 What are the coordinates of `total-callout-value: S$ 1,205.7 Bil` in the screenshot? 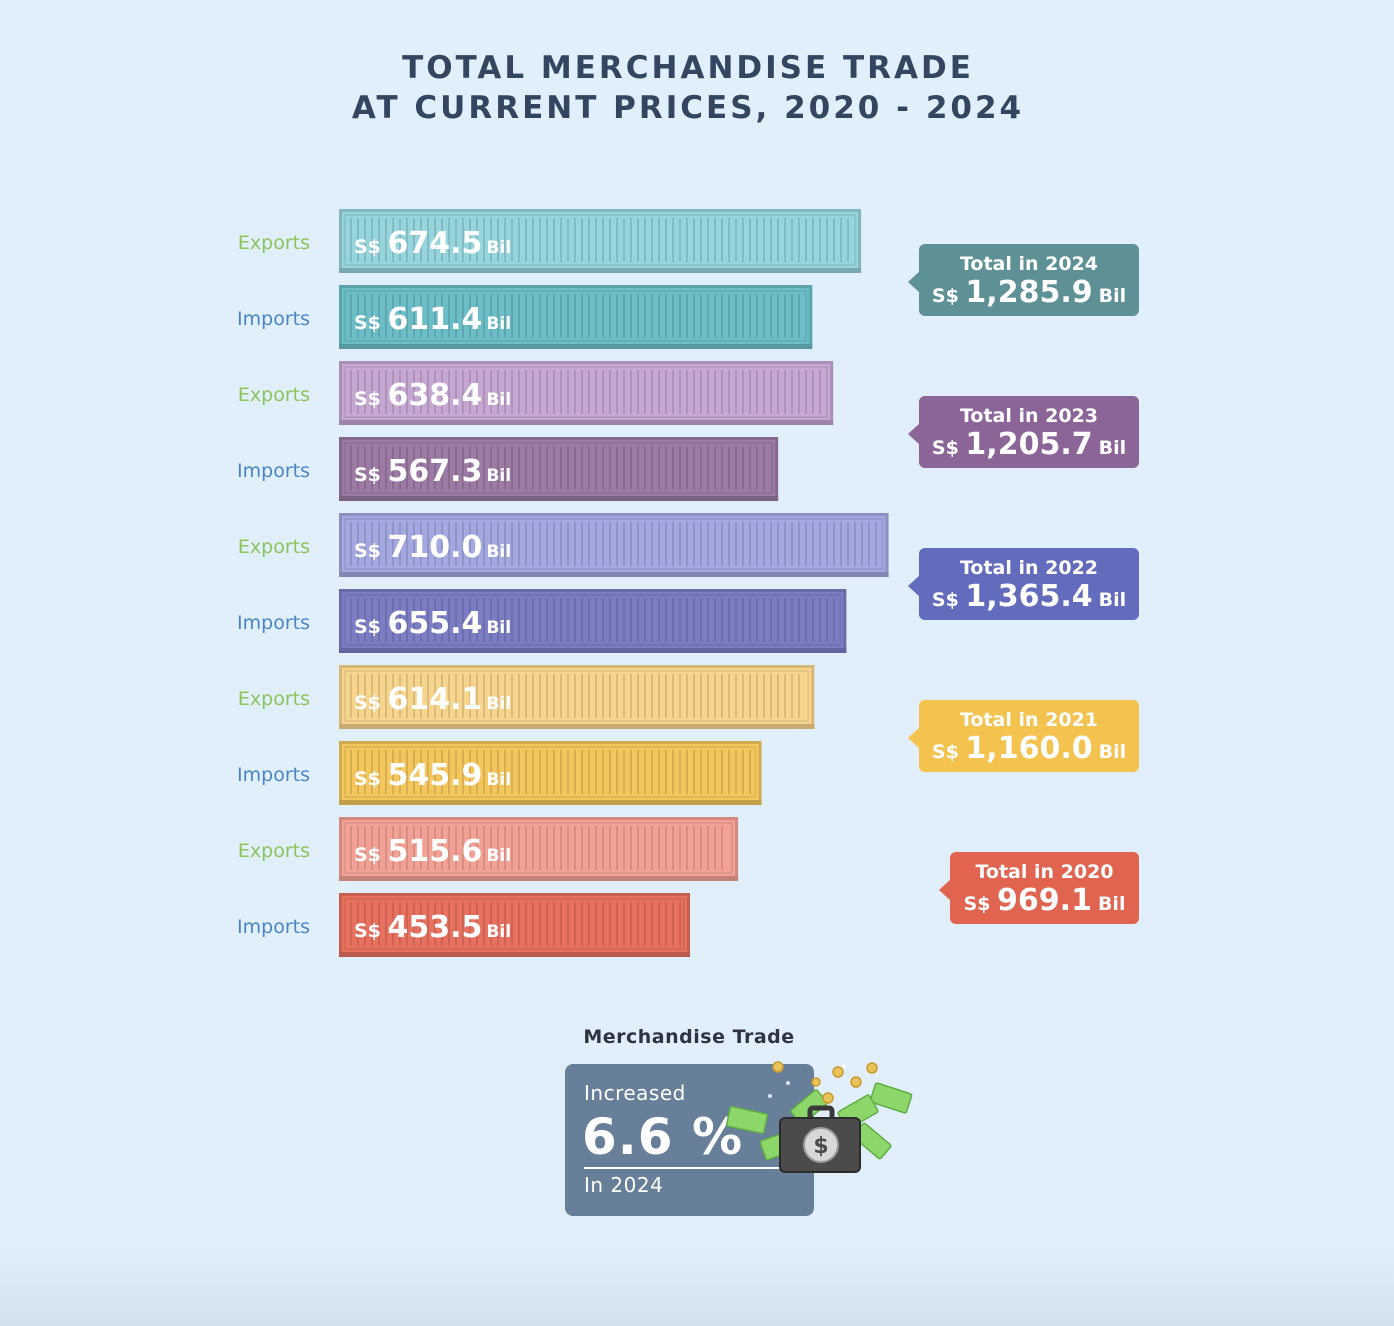 It's located at (1029, 444).